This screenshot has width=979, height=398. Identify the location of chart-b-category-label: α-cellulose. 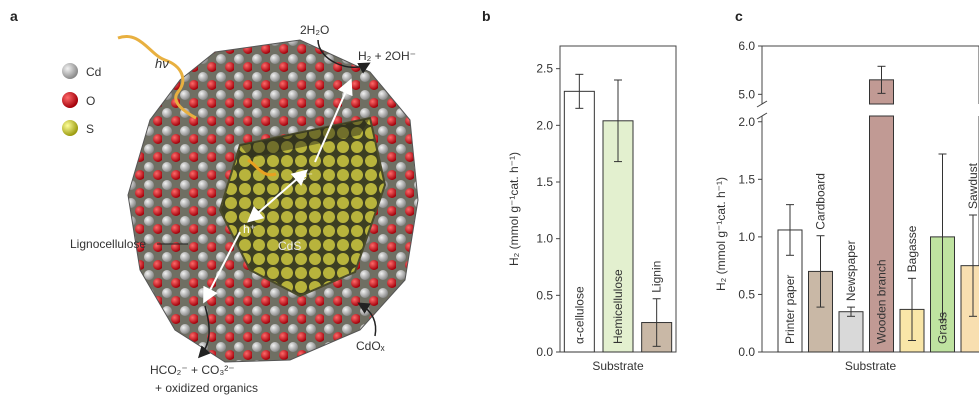
(579, 315).